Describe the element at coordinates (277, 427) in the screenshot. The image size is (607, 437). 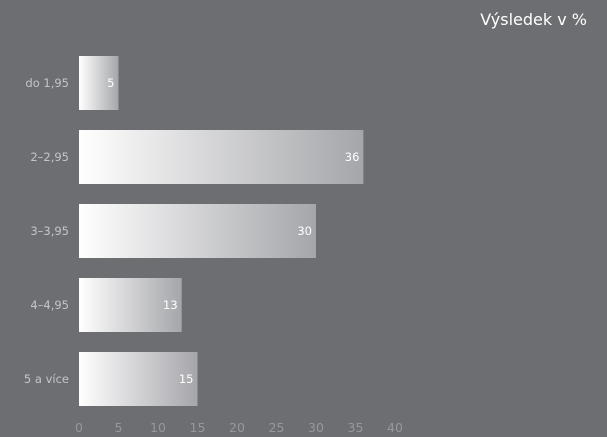
I see `x-tick-label: 25` at that location.